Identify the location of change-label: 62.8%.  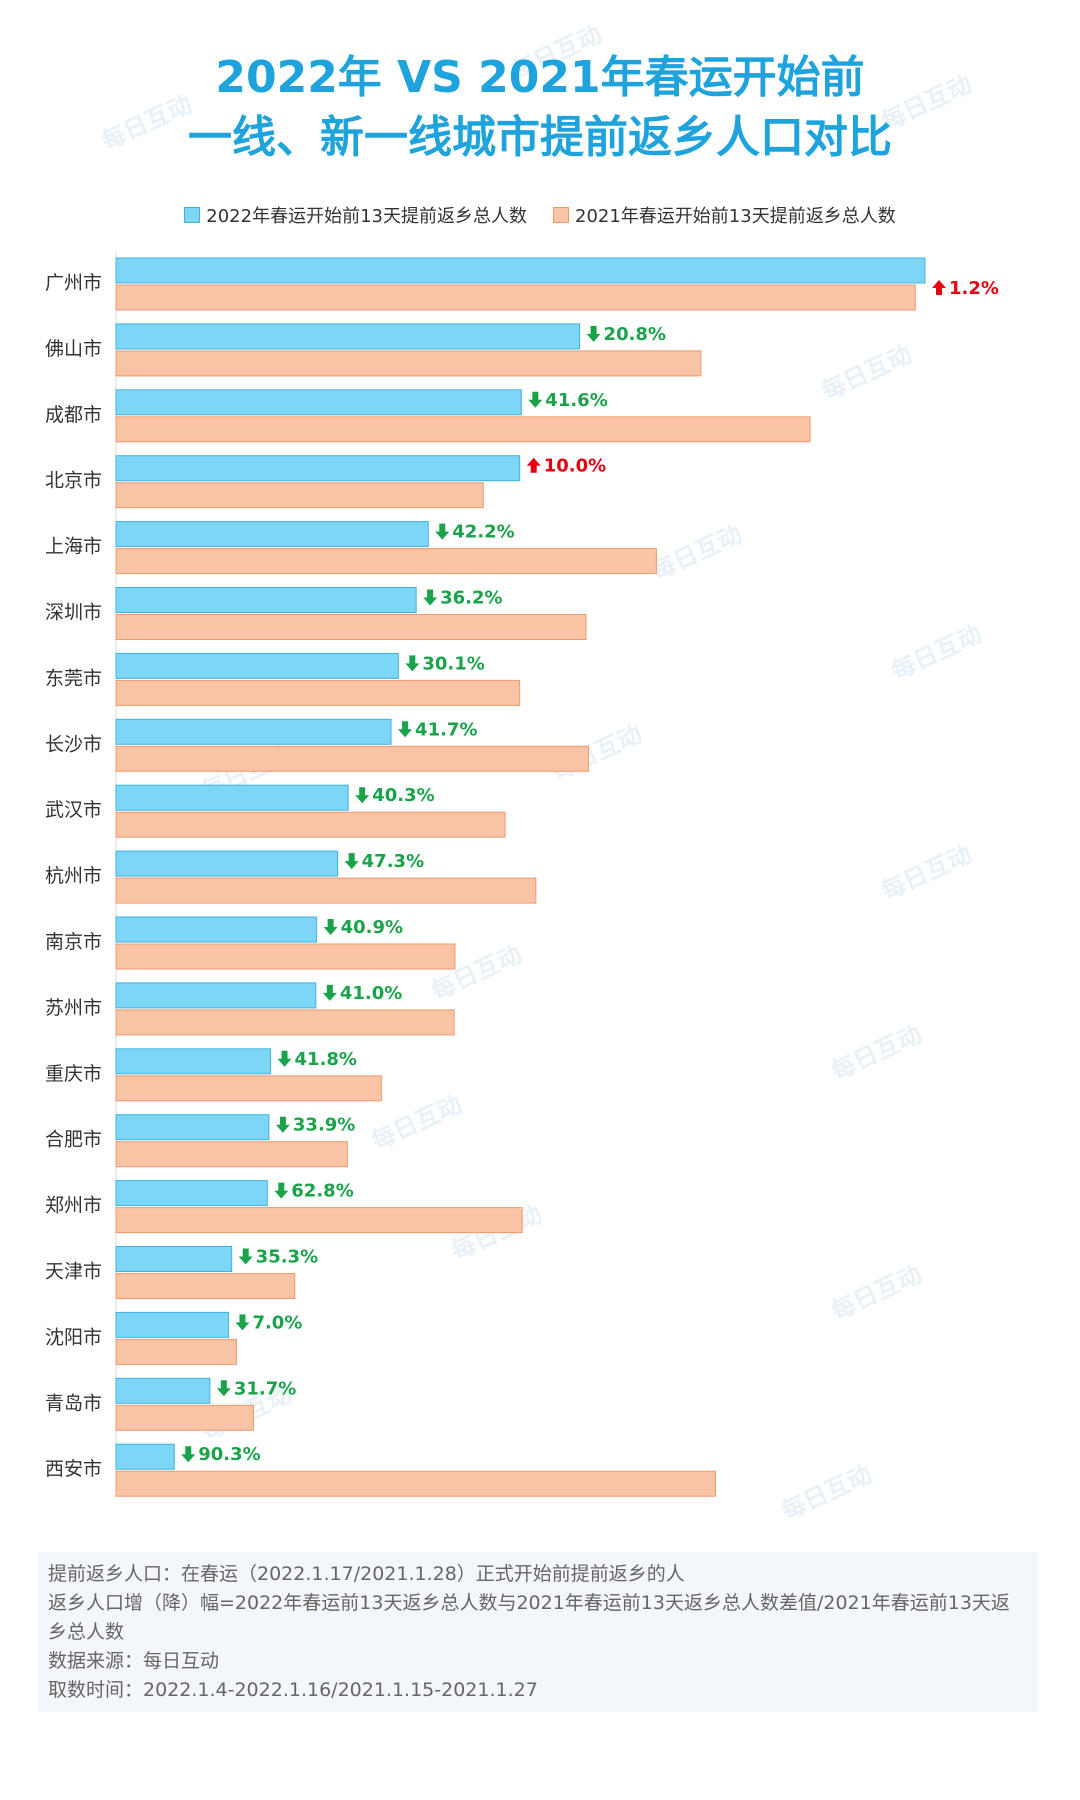
(322, 1191).